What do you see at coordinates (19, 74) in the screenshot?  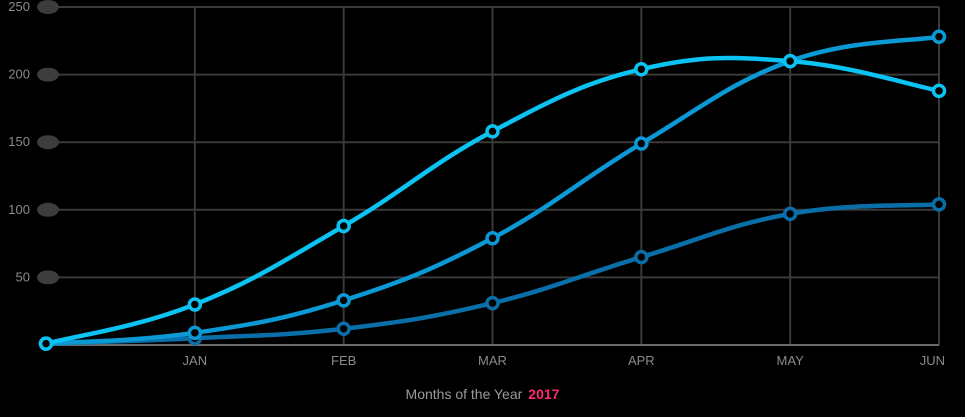 I see `y-tick-label: 200` at bounding box center [19, 74].